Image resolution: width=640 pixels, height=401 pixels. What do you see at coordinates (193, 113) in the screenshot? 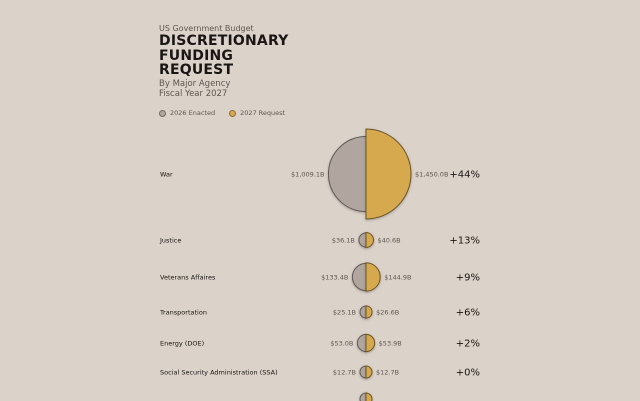
I see `legend-label-enacted: 2026 Enacted` at bounding box center [193, 113].